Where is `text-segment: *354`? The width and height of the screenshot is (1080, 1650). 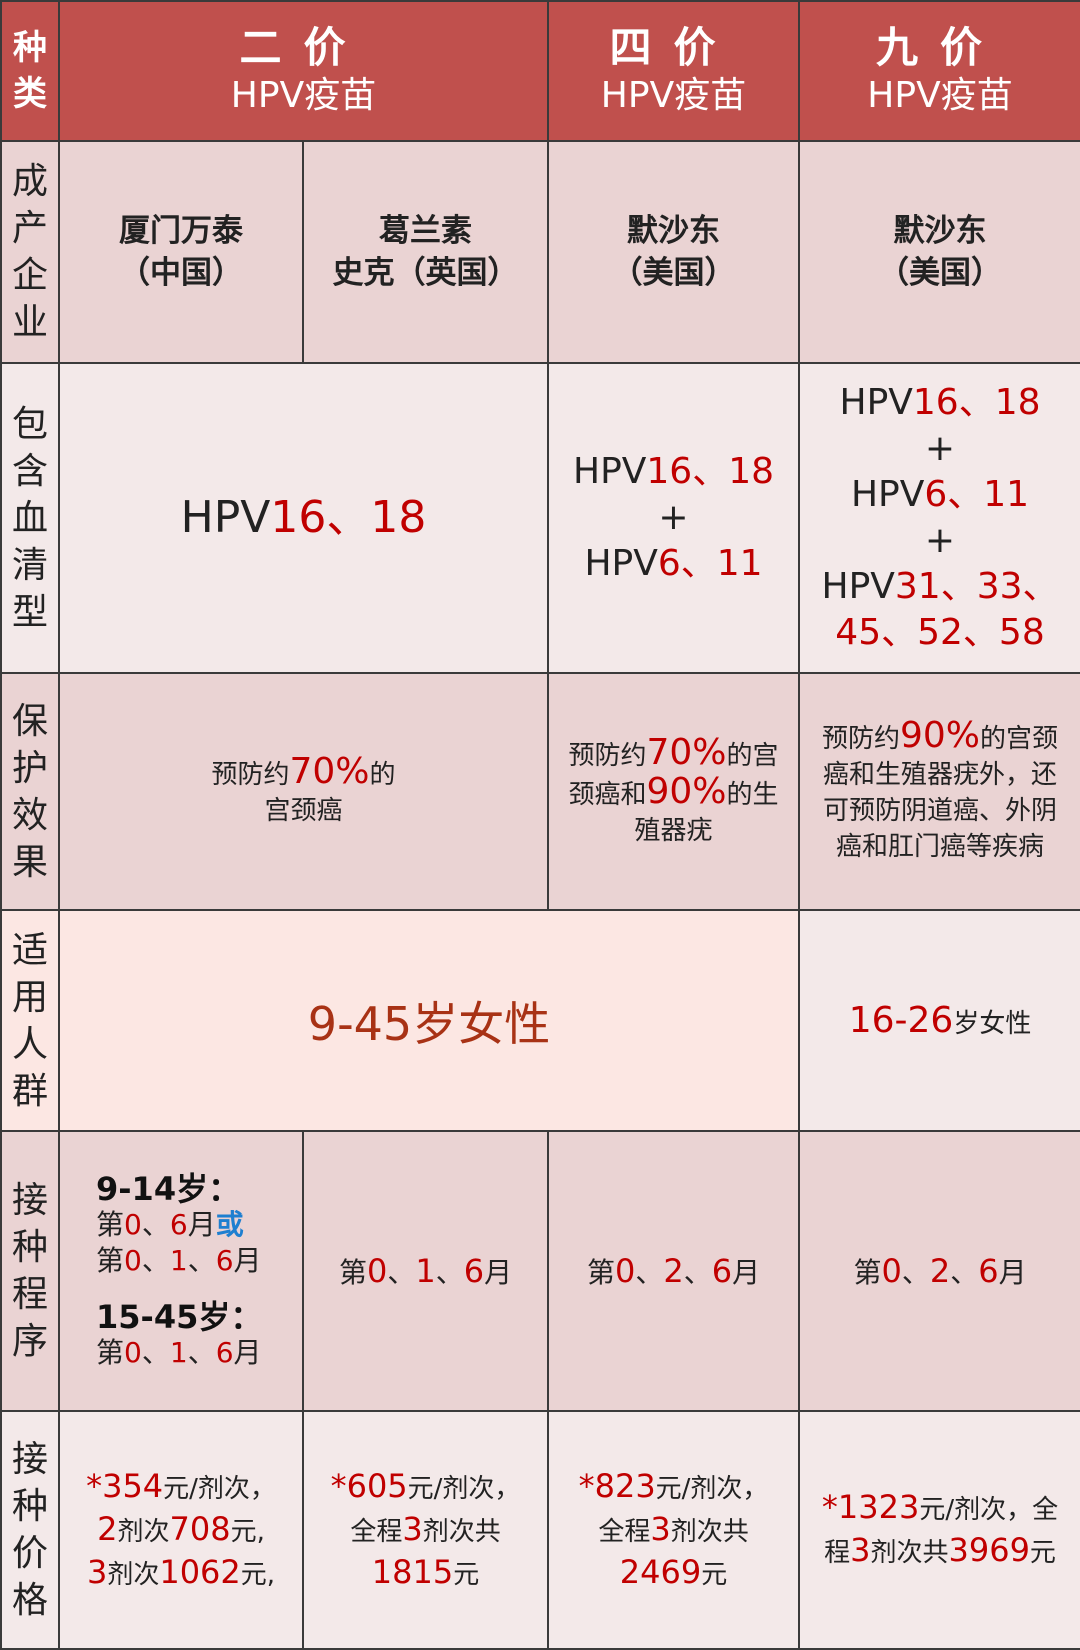
text-segment: *354 is located at coordinates (125, 1485).